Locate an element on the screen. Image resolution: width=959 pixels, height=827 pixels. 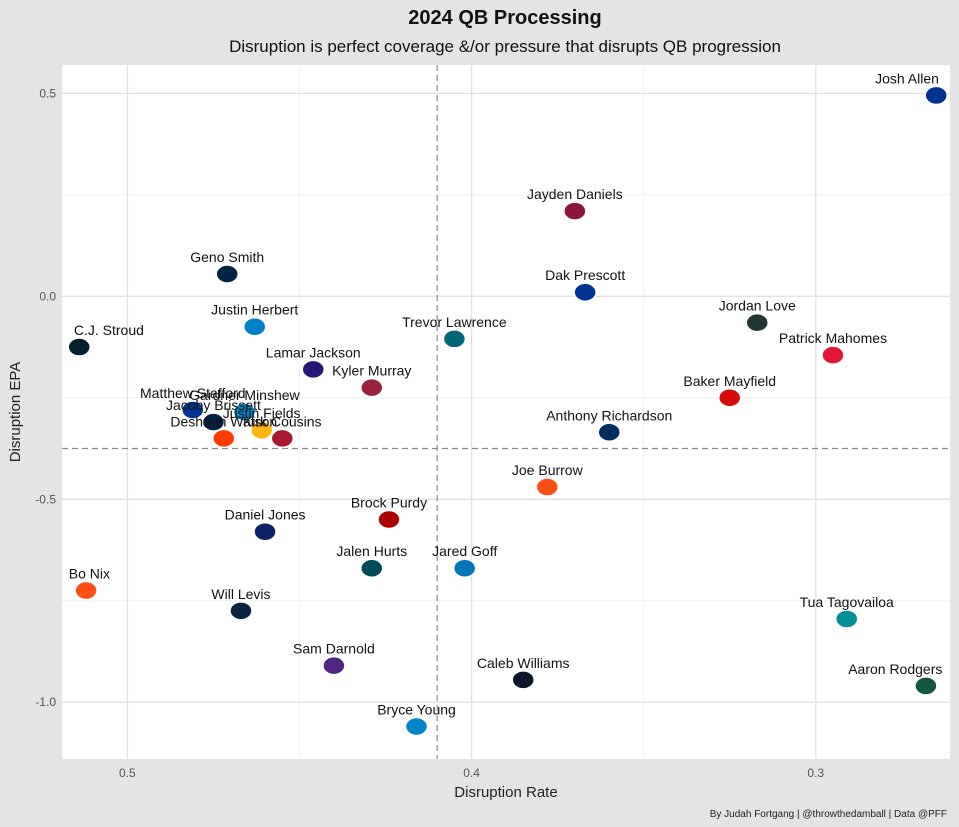
qb-point: Baker Mayfield is located at coordinates (729, 390).